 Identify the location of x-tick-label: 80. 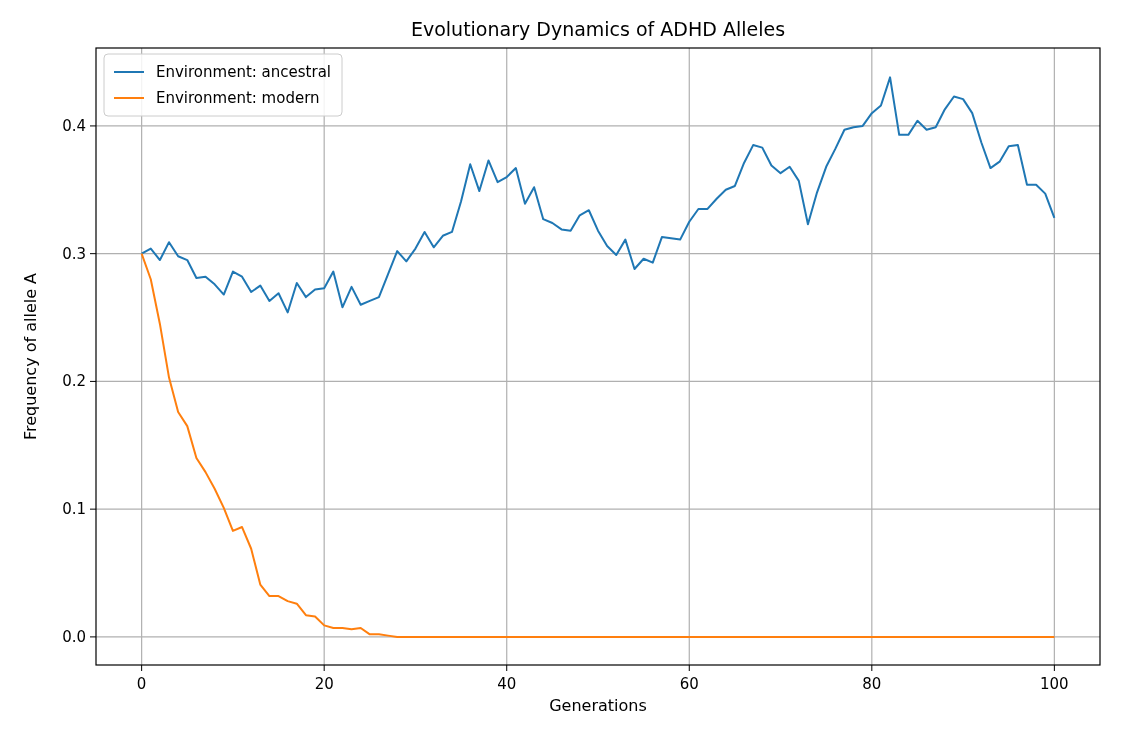
(872, 684).